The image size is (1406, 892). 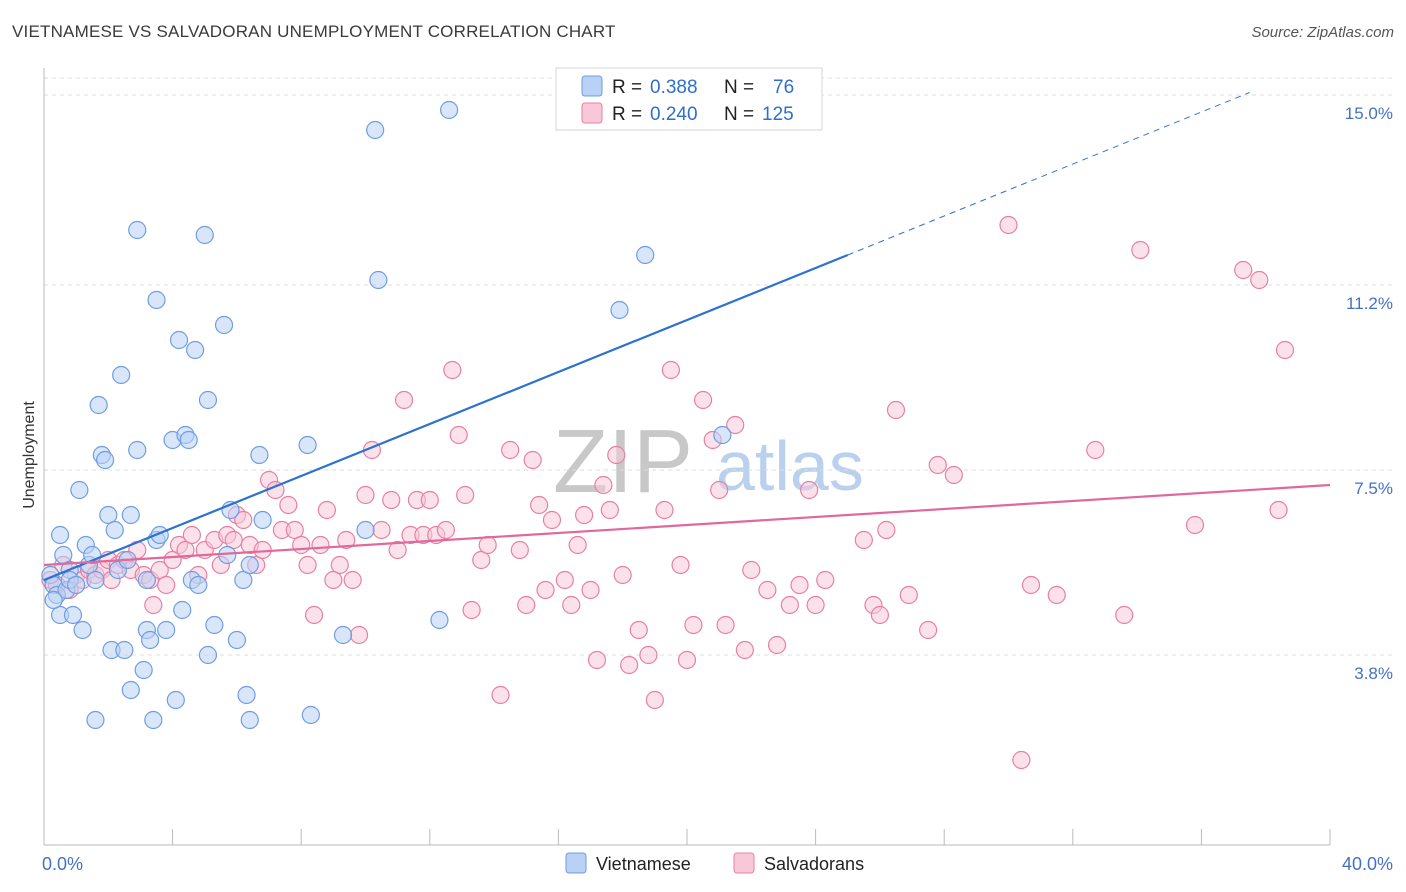 What do you see at coordinates (1048, 174) in the screenshot?
I see `trend-line-vietnamese-extension` at bounding box center [1048, 174].